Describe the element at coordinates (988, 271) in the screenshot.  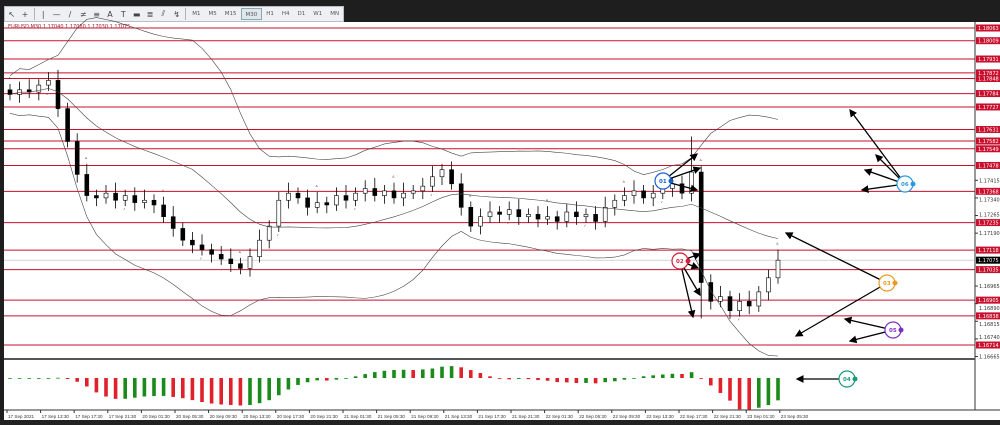
I see `level-price-label: 1.17035` at that location.